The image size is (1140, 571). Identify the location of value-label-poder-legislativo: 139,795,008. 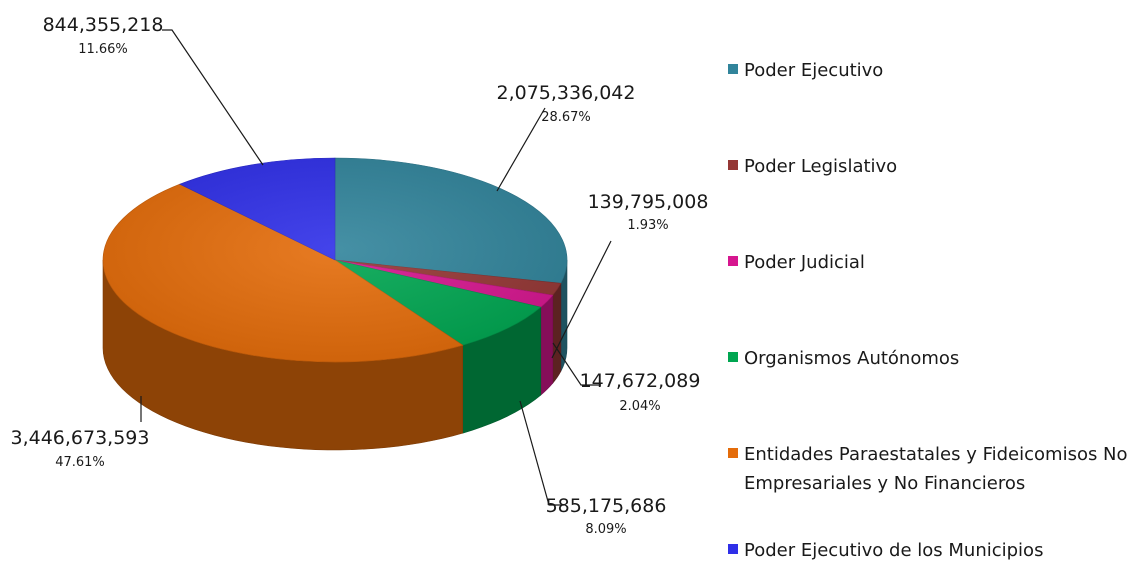
(648, 202).